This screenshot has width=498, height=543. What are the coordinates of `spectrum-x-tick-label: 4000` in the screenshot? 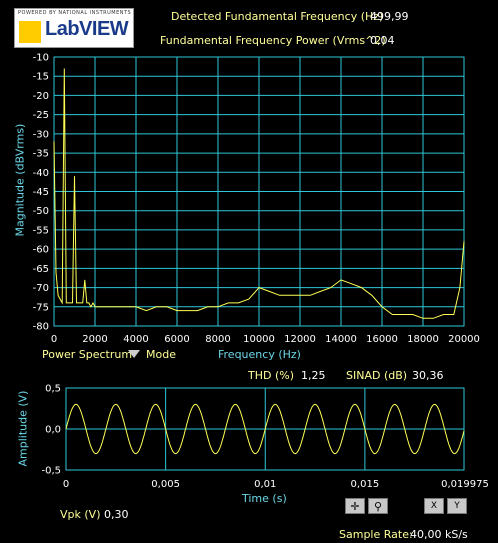 It's located at (135, 339).